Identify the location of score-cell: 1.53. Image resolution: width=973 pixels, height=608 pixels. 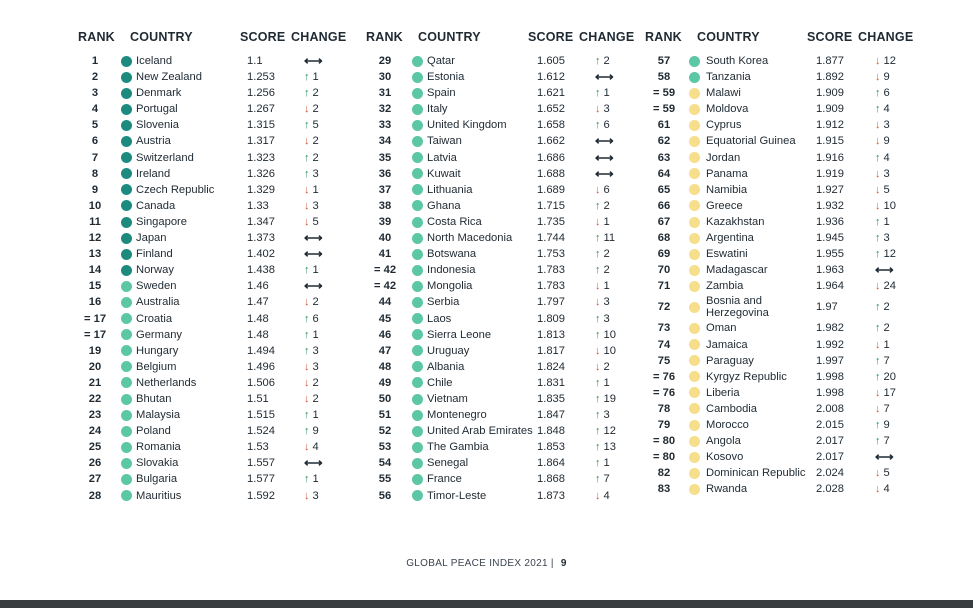
(258, 447).